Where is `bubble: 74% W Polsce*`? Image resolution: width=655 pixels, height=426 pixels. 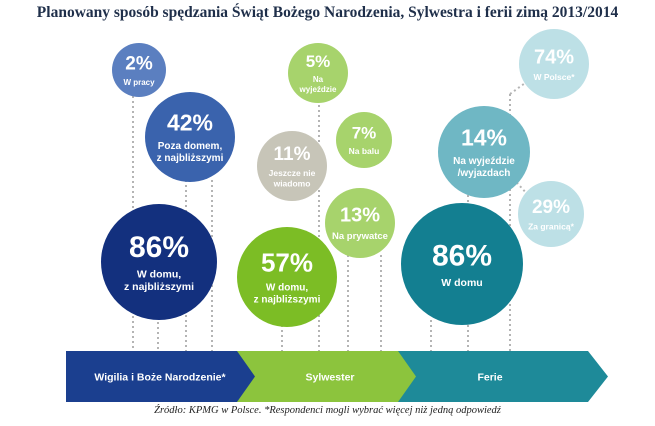 bubble: 74% W Polsce* is located at coordinates (554, 64).